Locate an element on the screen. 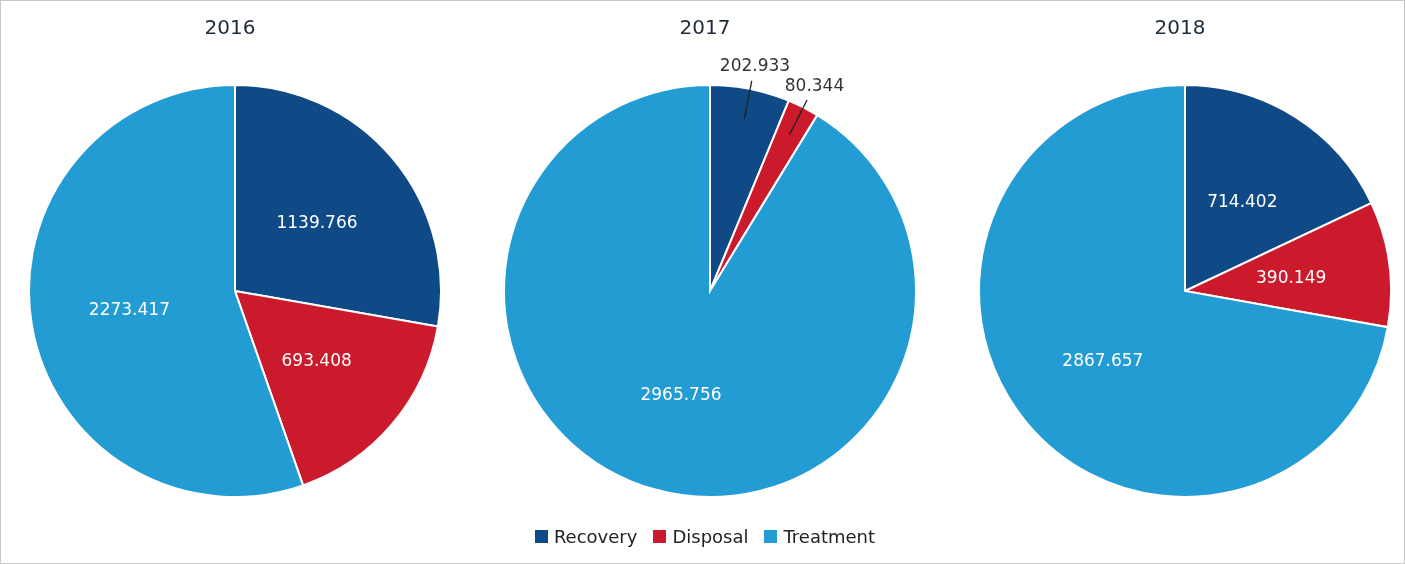  data-label: 714.402 is located at coordinates (1242, 200).